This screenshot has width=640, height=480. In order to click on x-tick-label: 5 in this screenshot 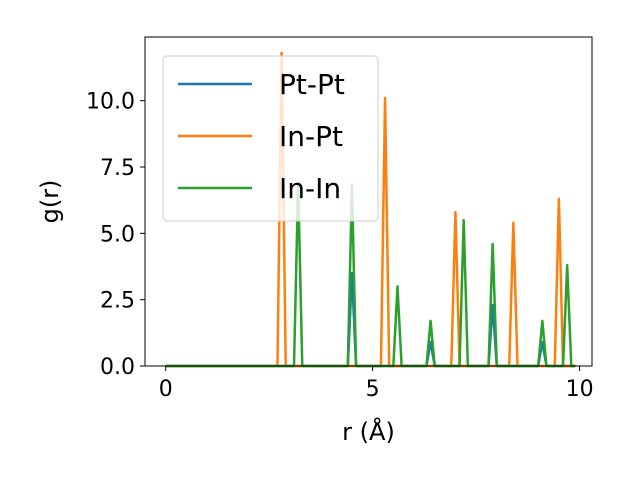, I will do `click(373, 389)`.